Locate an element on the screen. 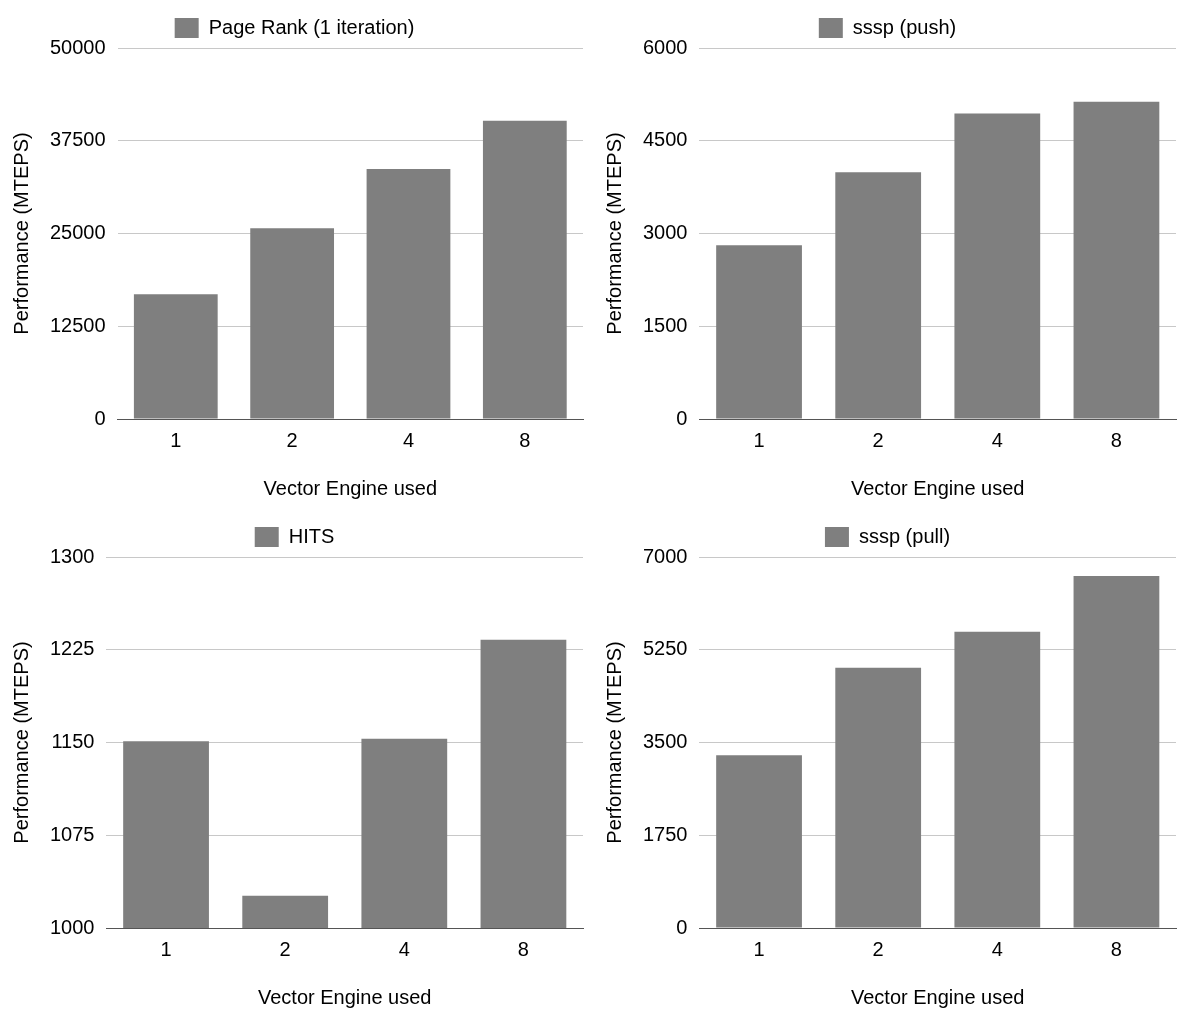 The height and width of the screenshot is (1019, 1187). y-tick-label: 7000 is located at coordinates (665, 555).